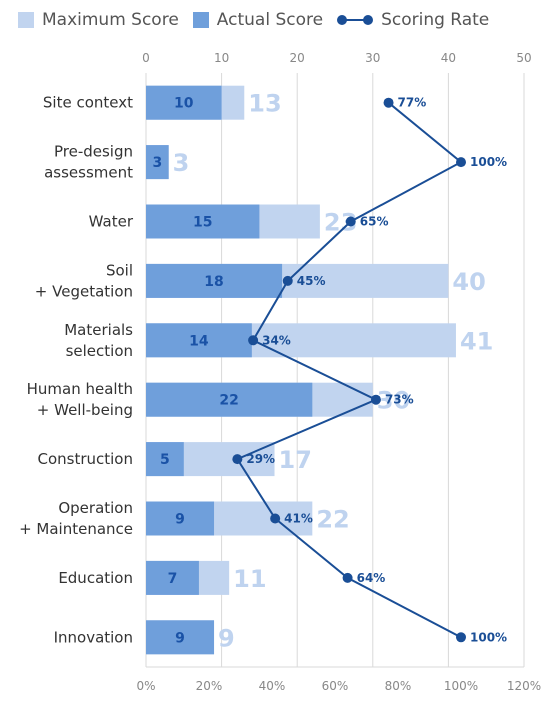  Describe the element at coordinates (272, 686) in the screenshot. I see `bottom-axis-tick-label: 40%` at that location.